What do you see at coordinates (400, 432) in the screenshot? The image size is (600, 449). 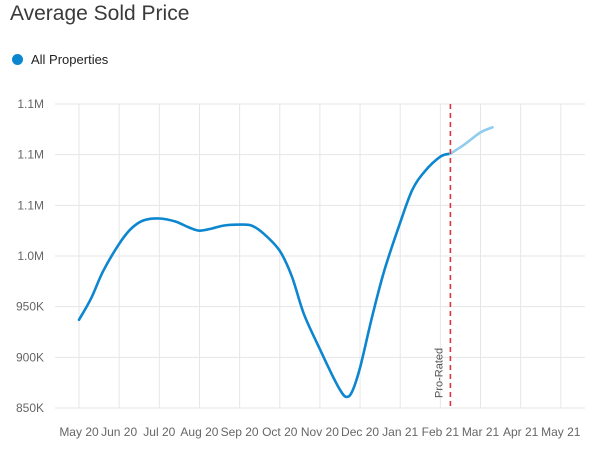 I see `x-tick-label: Jan 21` at bounding box center [400, 432].